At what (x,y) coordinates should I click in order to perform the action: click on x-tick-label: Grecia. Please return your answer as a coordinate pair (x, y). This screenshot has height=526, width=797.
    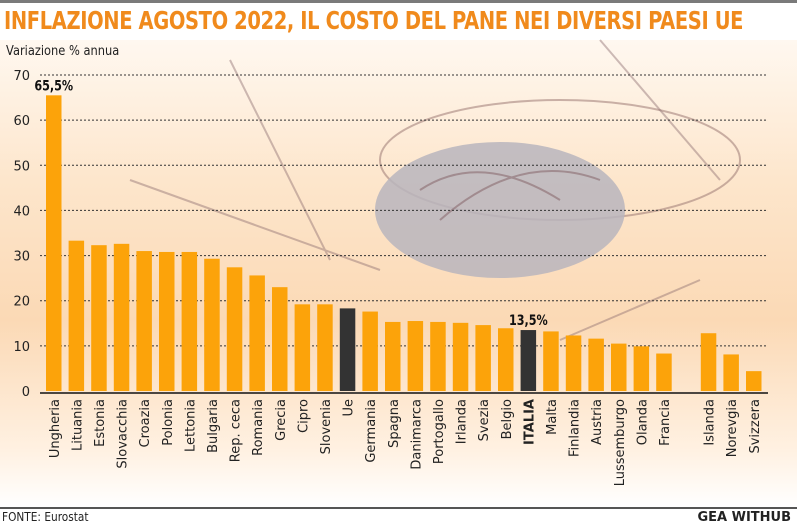
    Looking at the image, I should click on (281, 420).